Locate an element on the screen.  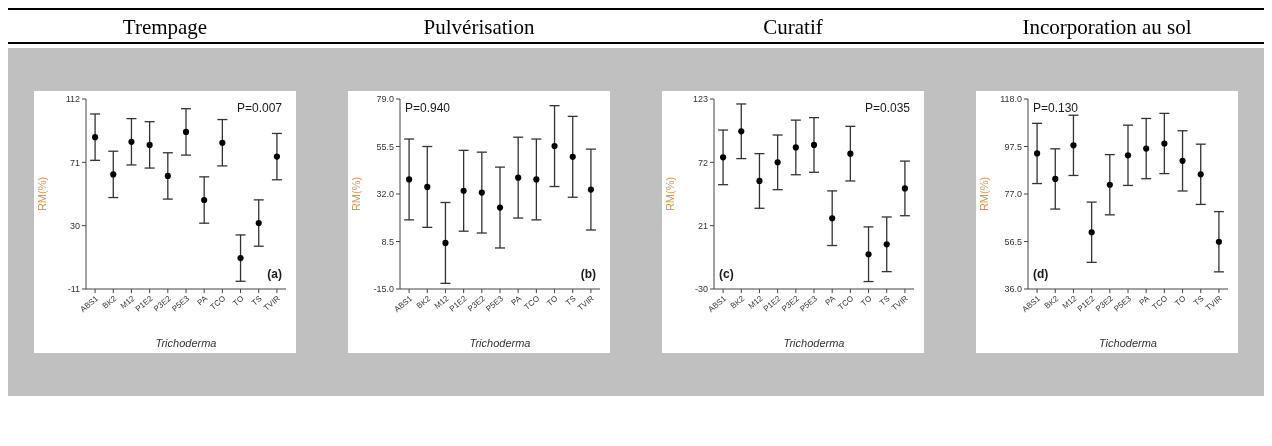
y-tick-label: -30 is located at coordinates (701, 289).